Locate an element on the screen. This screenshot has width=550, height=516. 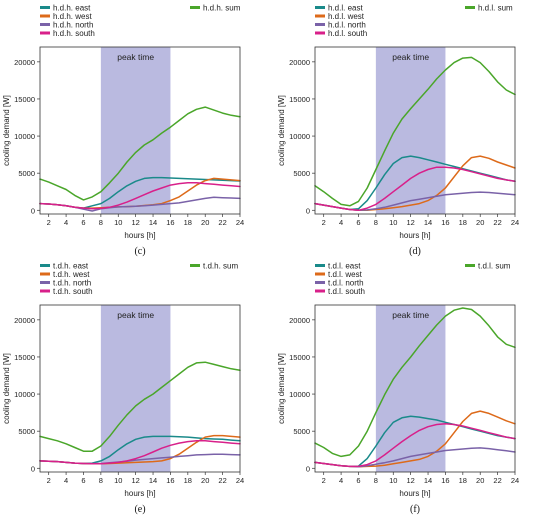
series-line-h-d-h-sum is located at coordinates (140, 153).